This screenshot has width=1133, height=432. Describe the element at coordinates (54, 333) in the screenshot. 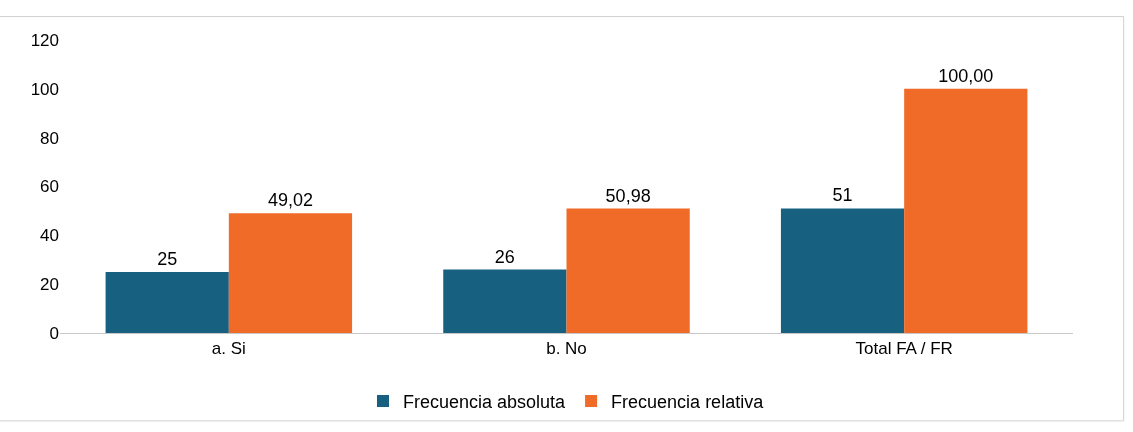

I see `y-tick-label: 0` at that location.